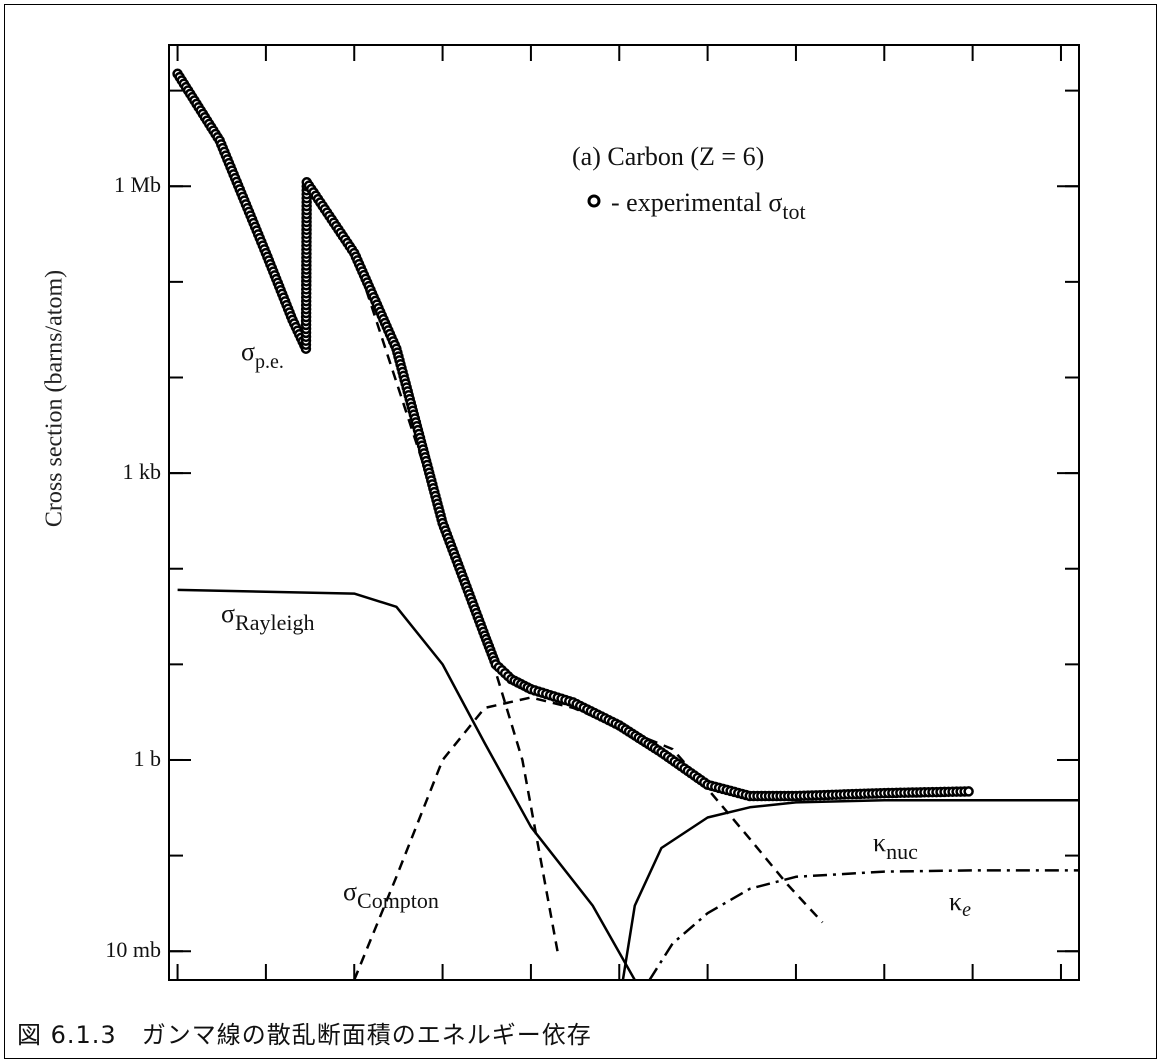 Image resolution: width=1163 pixels, height=1063 pixels. I want to click on y-tick-label: 1 b, so click(147, 758).